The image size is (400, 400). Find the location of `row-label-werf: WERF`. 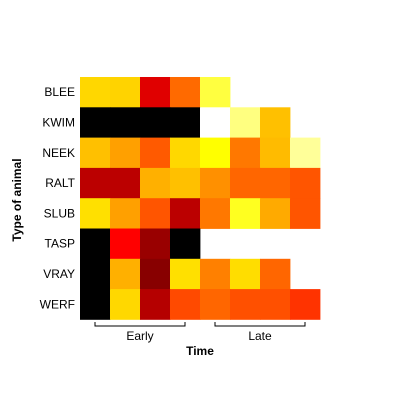

row-label-werf: WERF is located at coordinates (57, 304).